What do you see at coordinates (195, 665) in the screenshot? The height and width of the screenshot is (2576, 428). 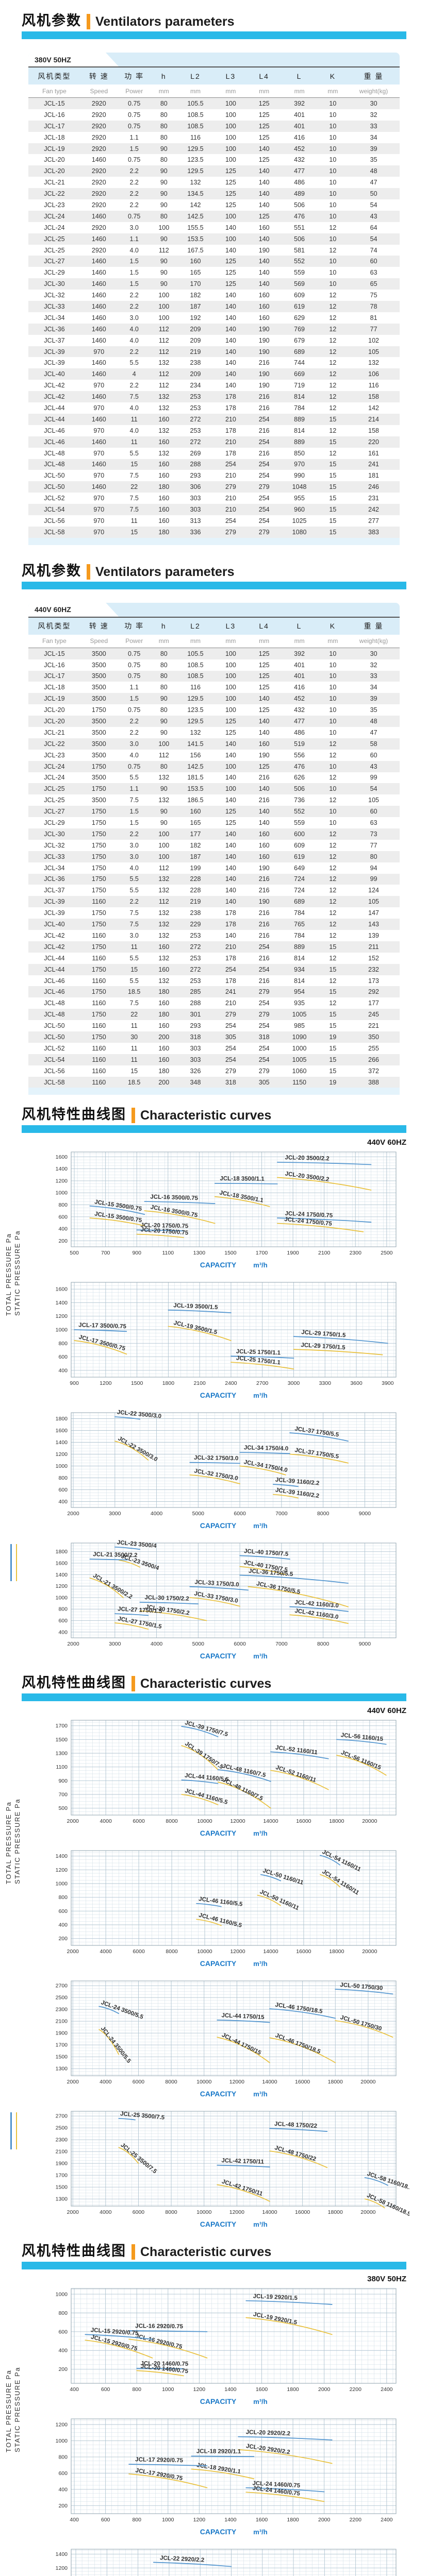 I see `table-cell: 108.5` at bounding box center [195, 665].